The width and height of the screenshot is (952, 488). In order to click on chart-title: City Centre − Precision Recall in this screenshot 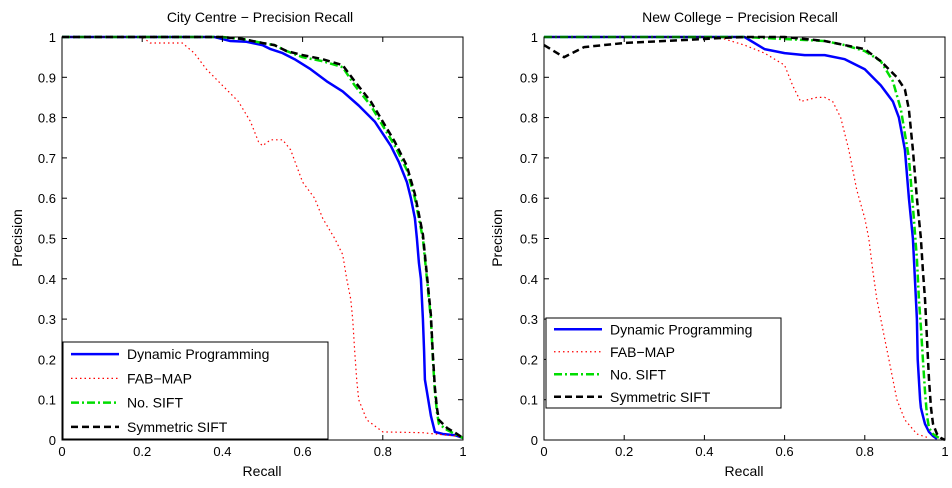, I will do `click(260, 17)`.